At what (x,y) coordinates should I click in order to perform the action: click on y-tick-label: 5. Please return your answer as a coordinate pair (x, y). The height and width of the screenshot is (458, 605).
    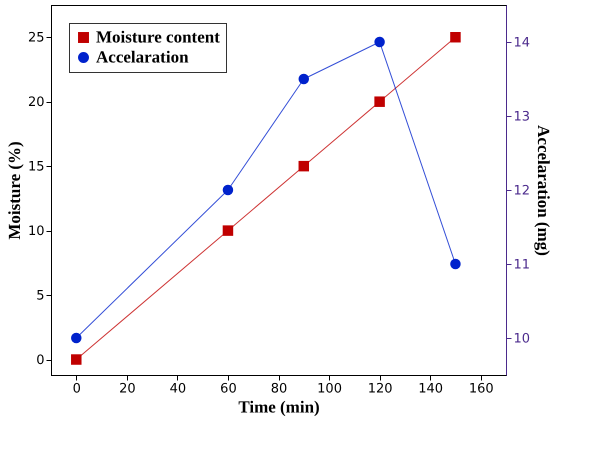
    Looking at the image, I should click on (40, 296).